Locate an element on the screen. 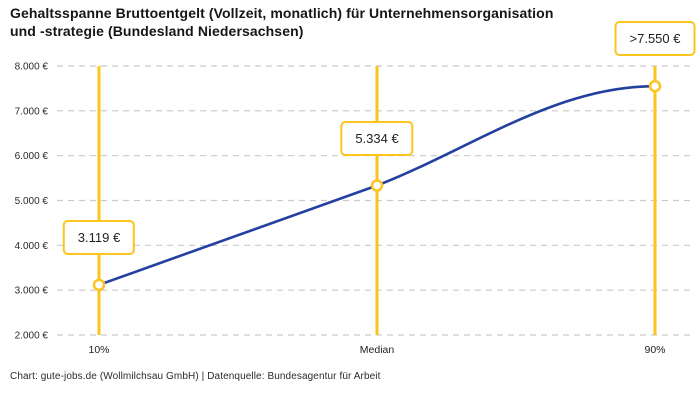 Image resolution: width=700 pixels, height=400 pixels. x-tick-label: 90% is located at coordinates (654, 350).